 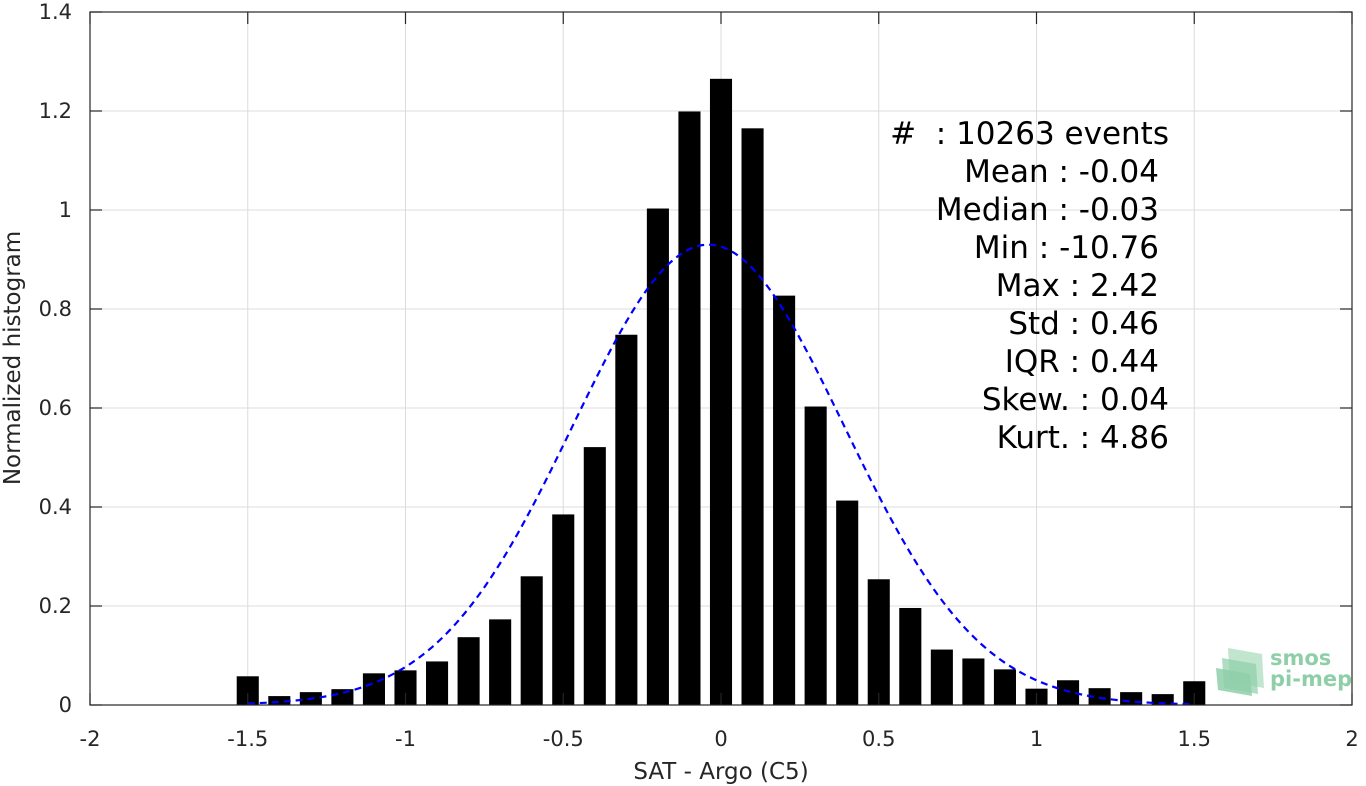 What do you see at coordinates (1075, 400) in the screenshot?
I see `stat-skew: Skew. : 0.04` at bounding box center [1075, 400].